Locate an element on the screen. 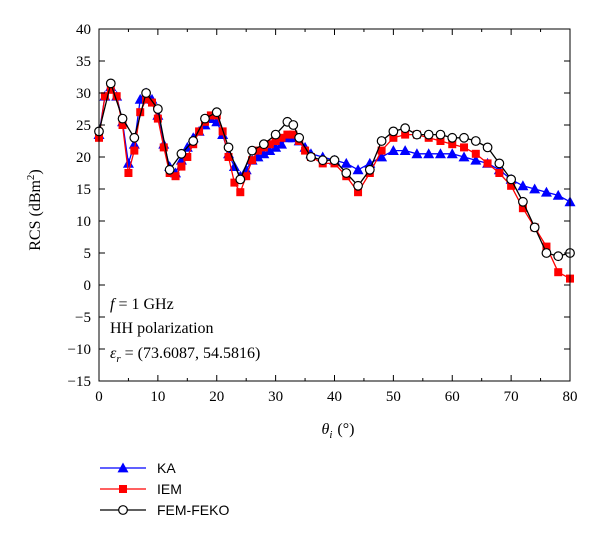  legend-label: FEM-FEKO is located at coordinates (193, 510).